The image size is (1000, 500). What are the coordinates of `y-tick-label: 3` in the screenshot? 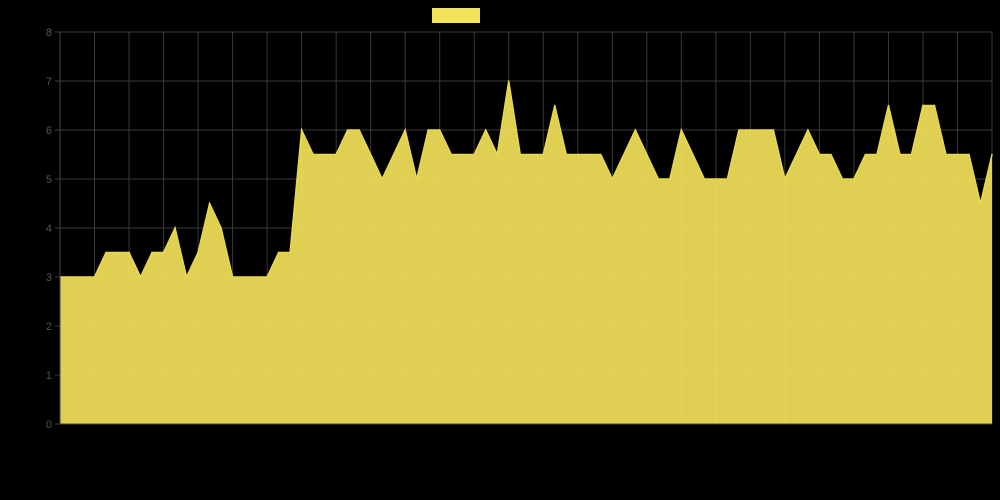 It's located at (49, 278).